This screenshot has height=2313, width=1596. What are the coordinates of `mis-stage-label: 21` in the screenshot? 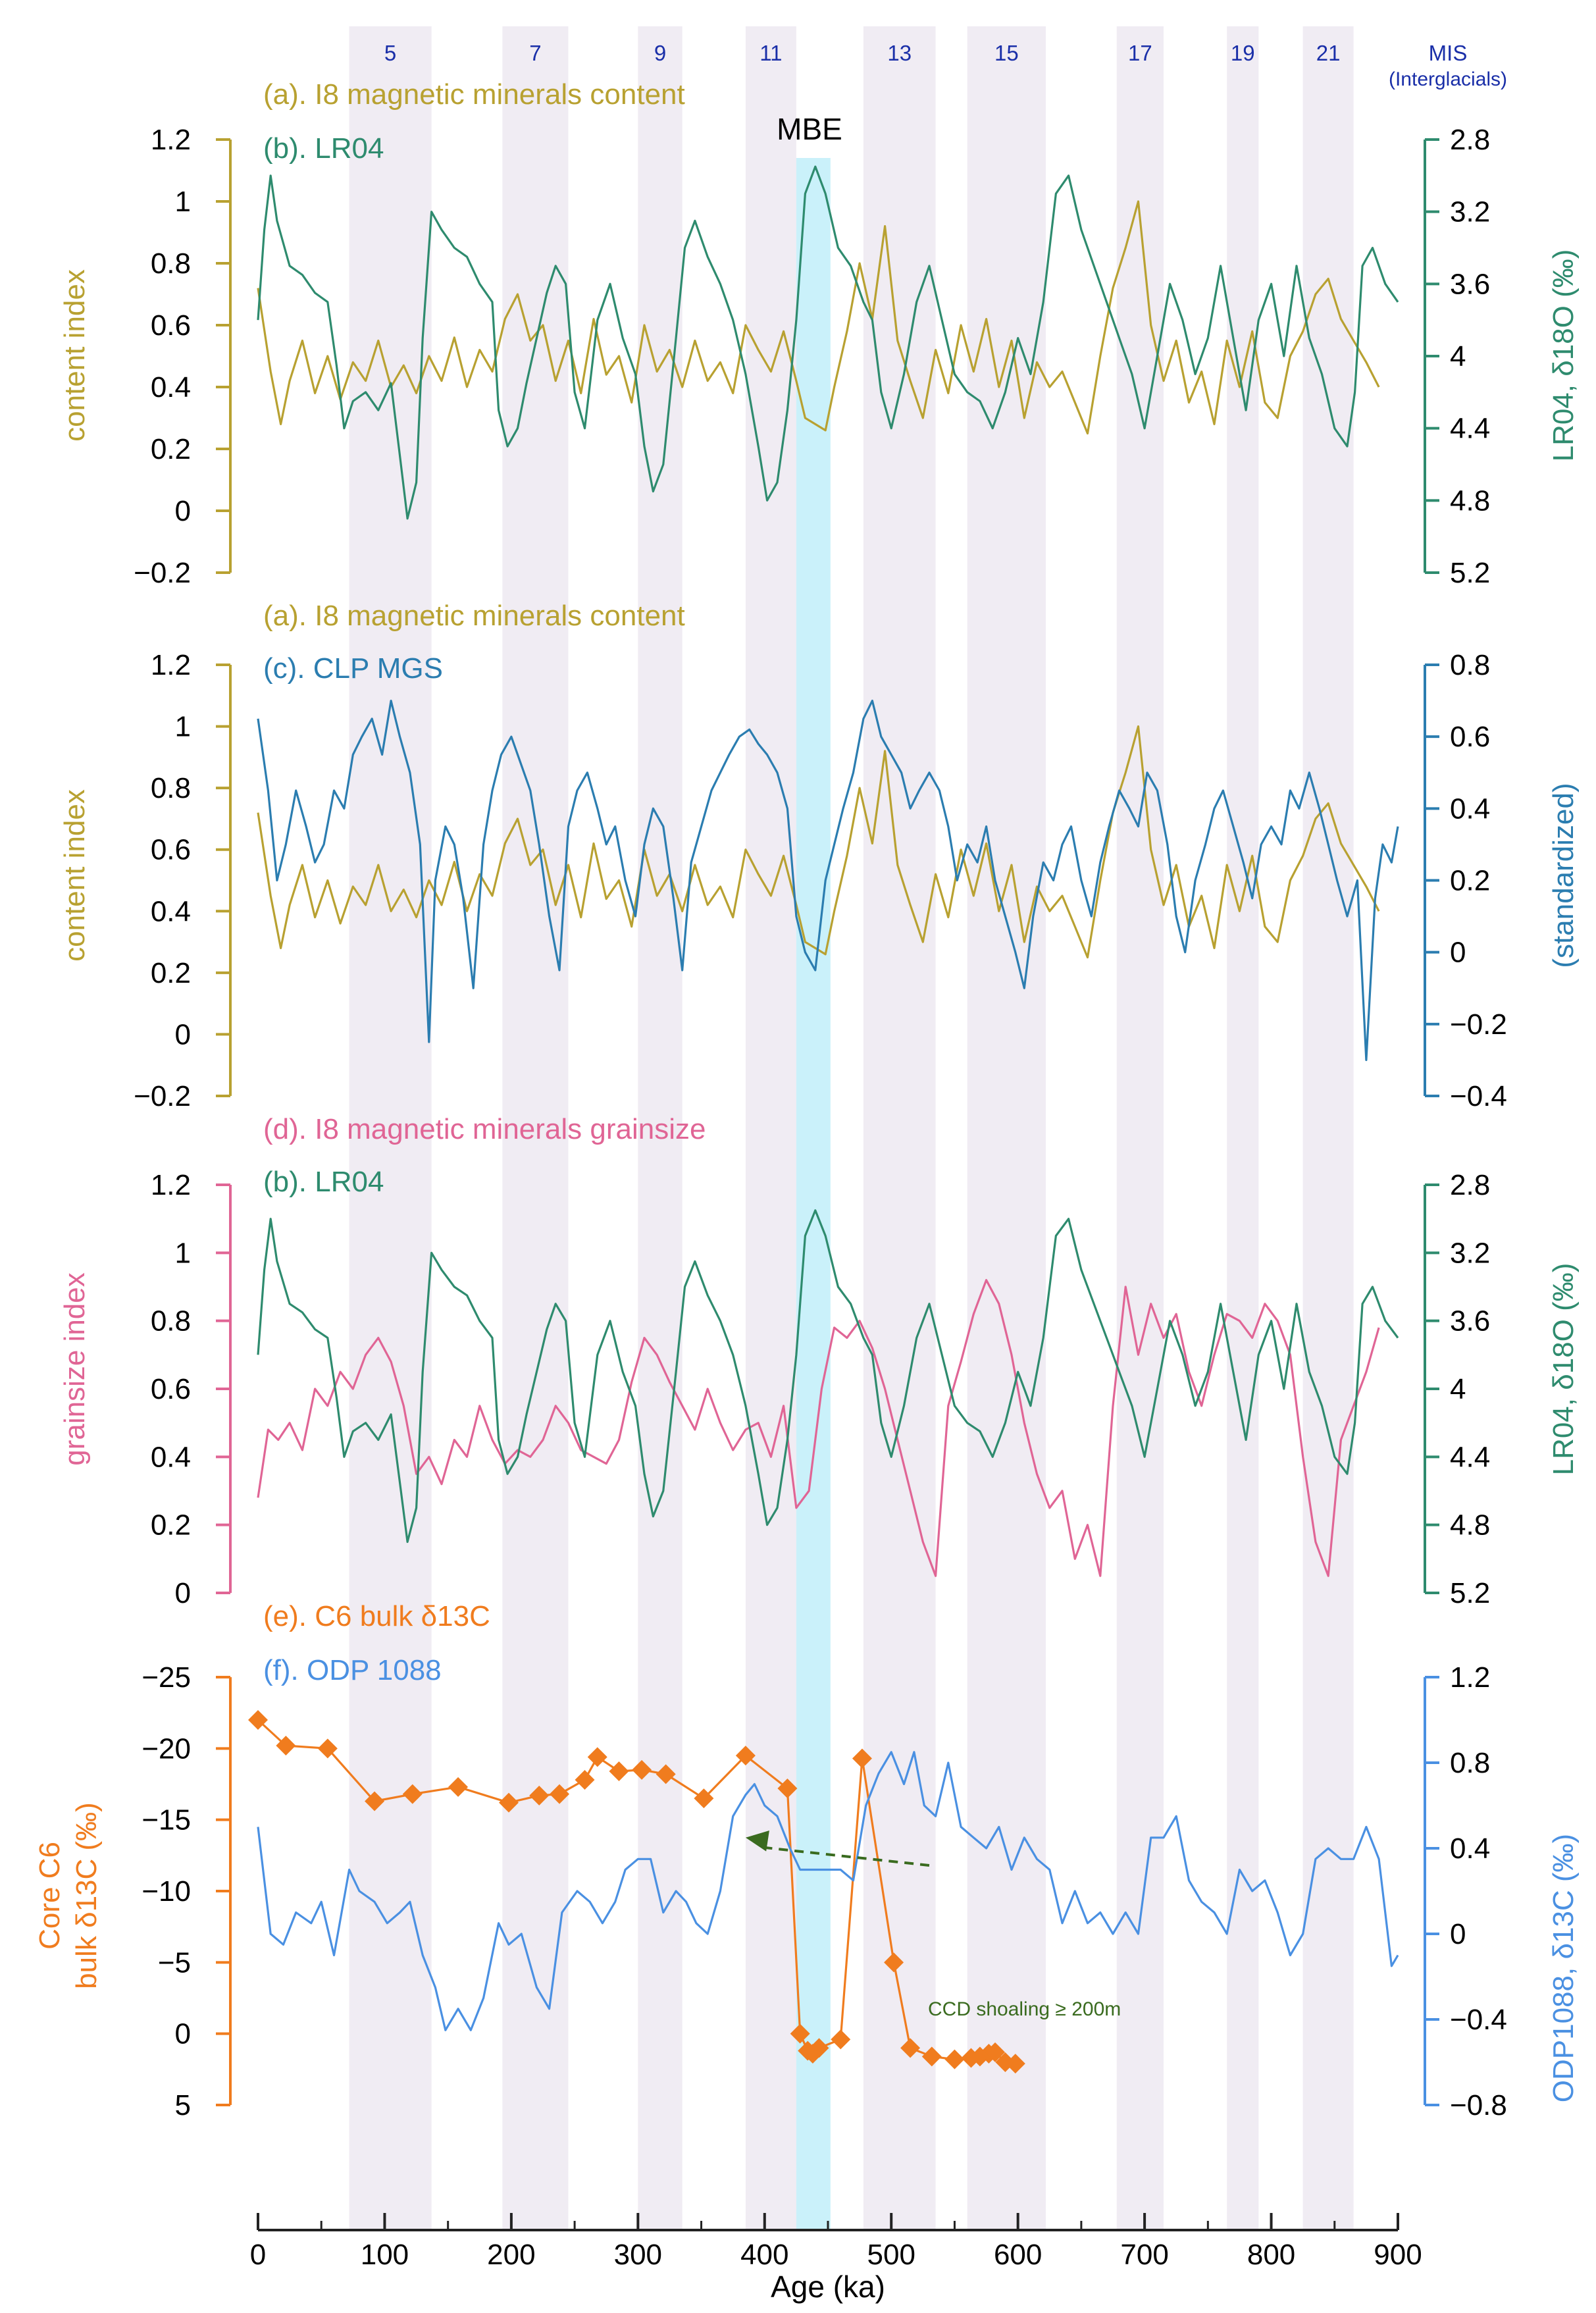 It's located at (1328, 53).